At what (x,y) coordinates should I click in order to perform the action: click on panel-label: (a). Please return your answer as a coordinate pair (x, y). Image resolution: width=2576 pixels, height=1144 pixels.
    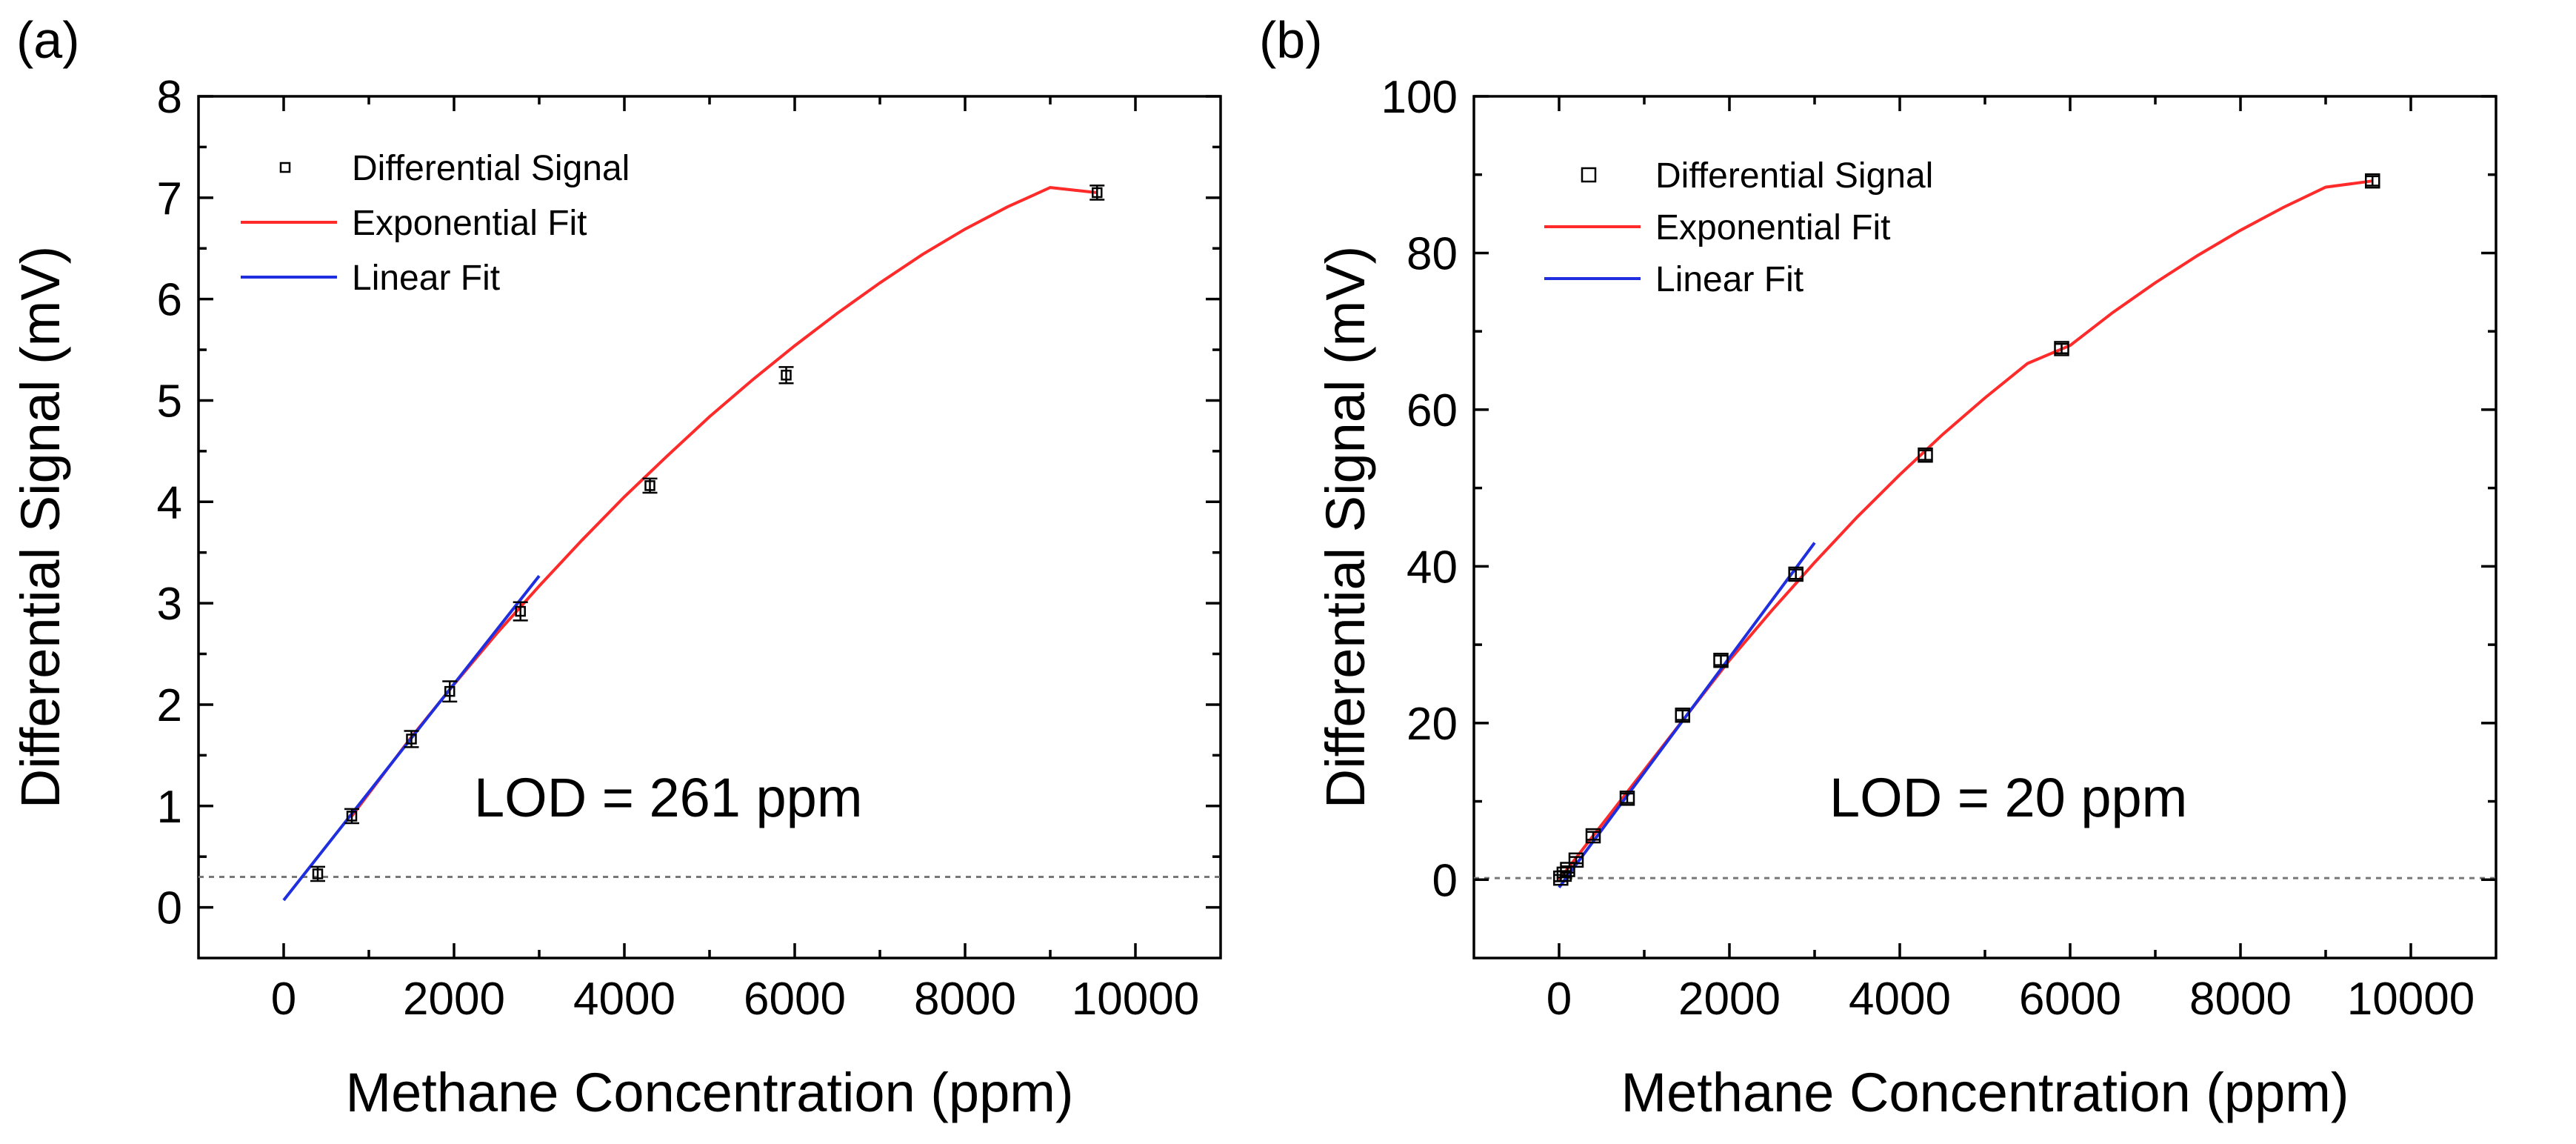
    Looking at the image, I should click on (48, 40).